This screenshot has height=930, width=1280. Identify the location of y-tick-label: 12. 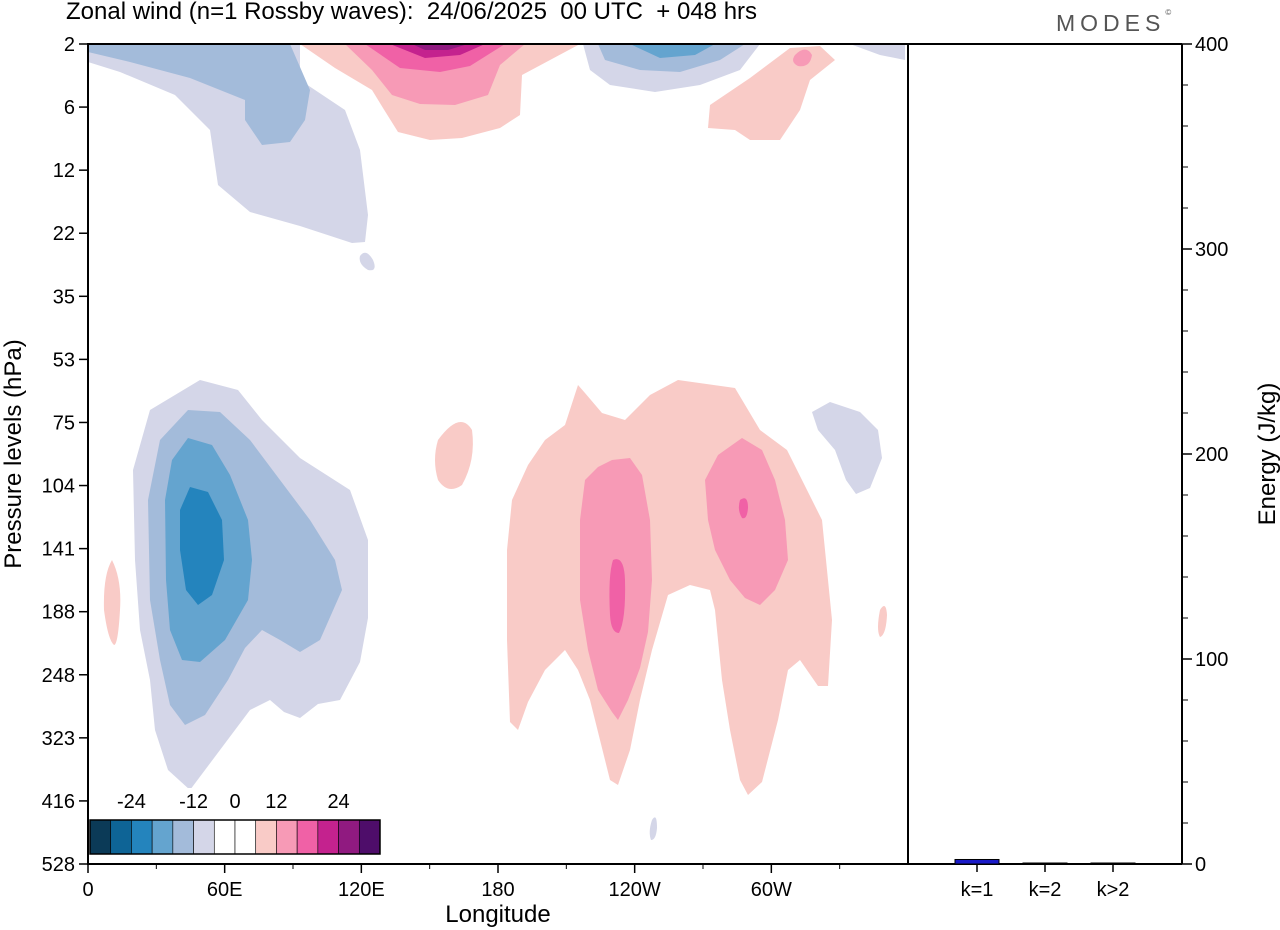
(64, 171).